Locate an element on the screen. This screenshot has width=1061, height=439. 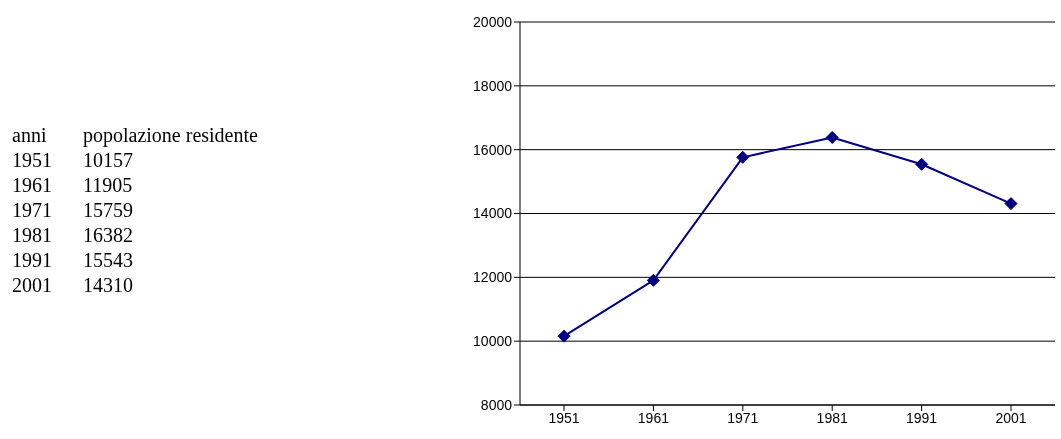
text: popolazione residente is located at coordinates (170, 136).